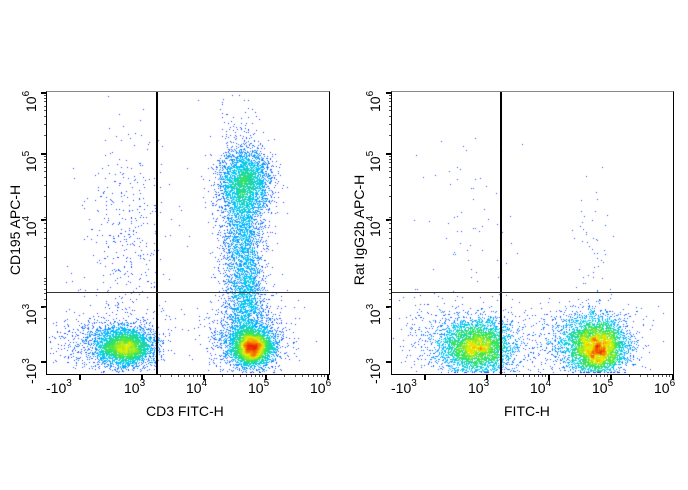  What do you see at coordinates (374, 371) in the screenshot?
I see `right-y-tick-neg1e3: -103` at bounding box center [374, 371].